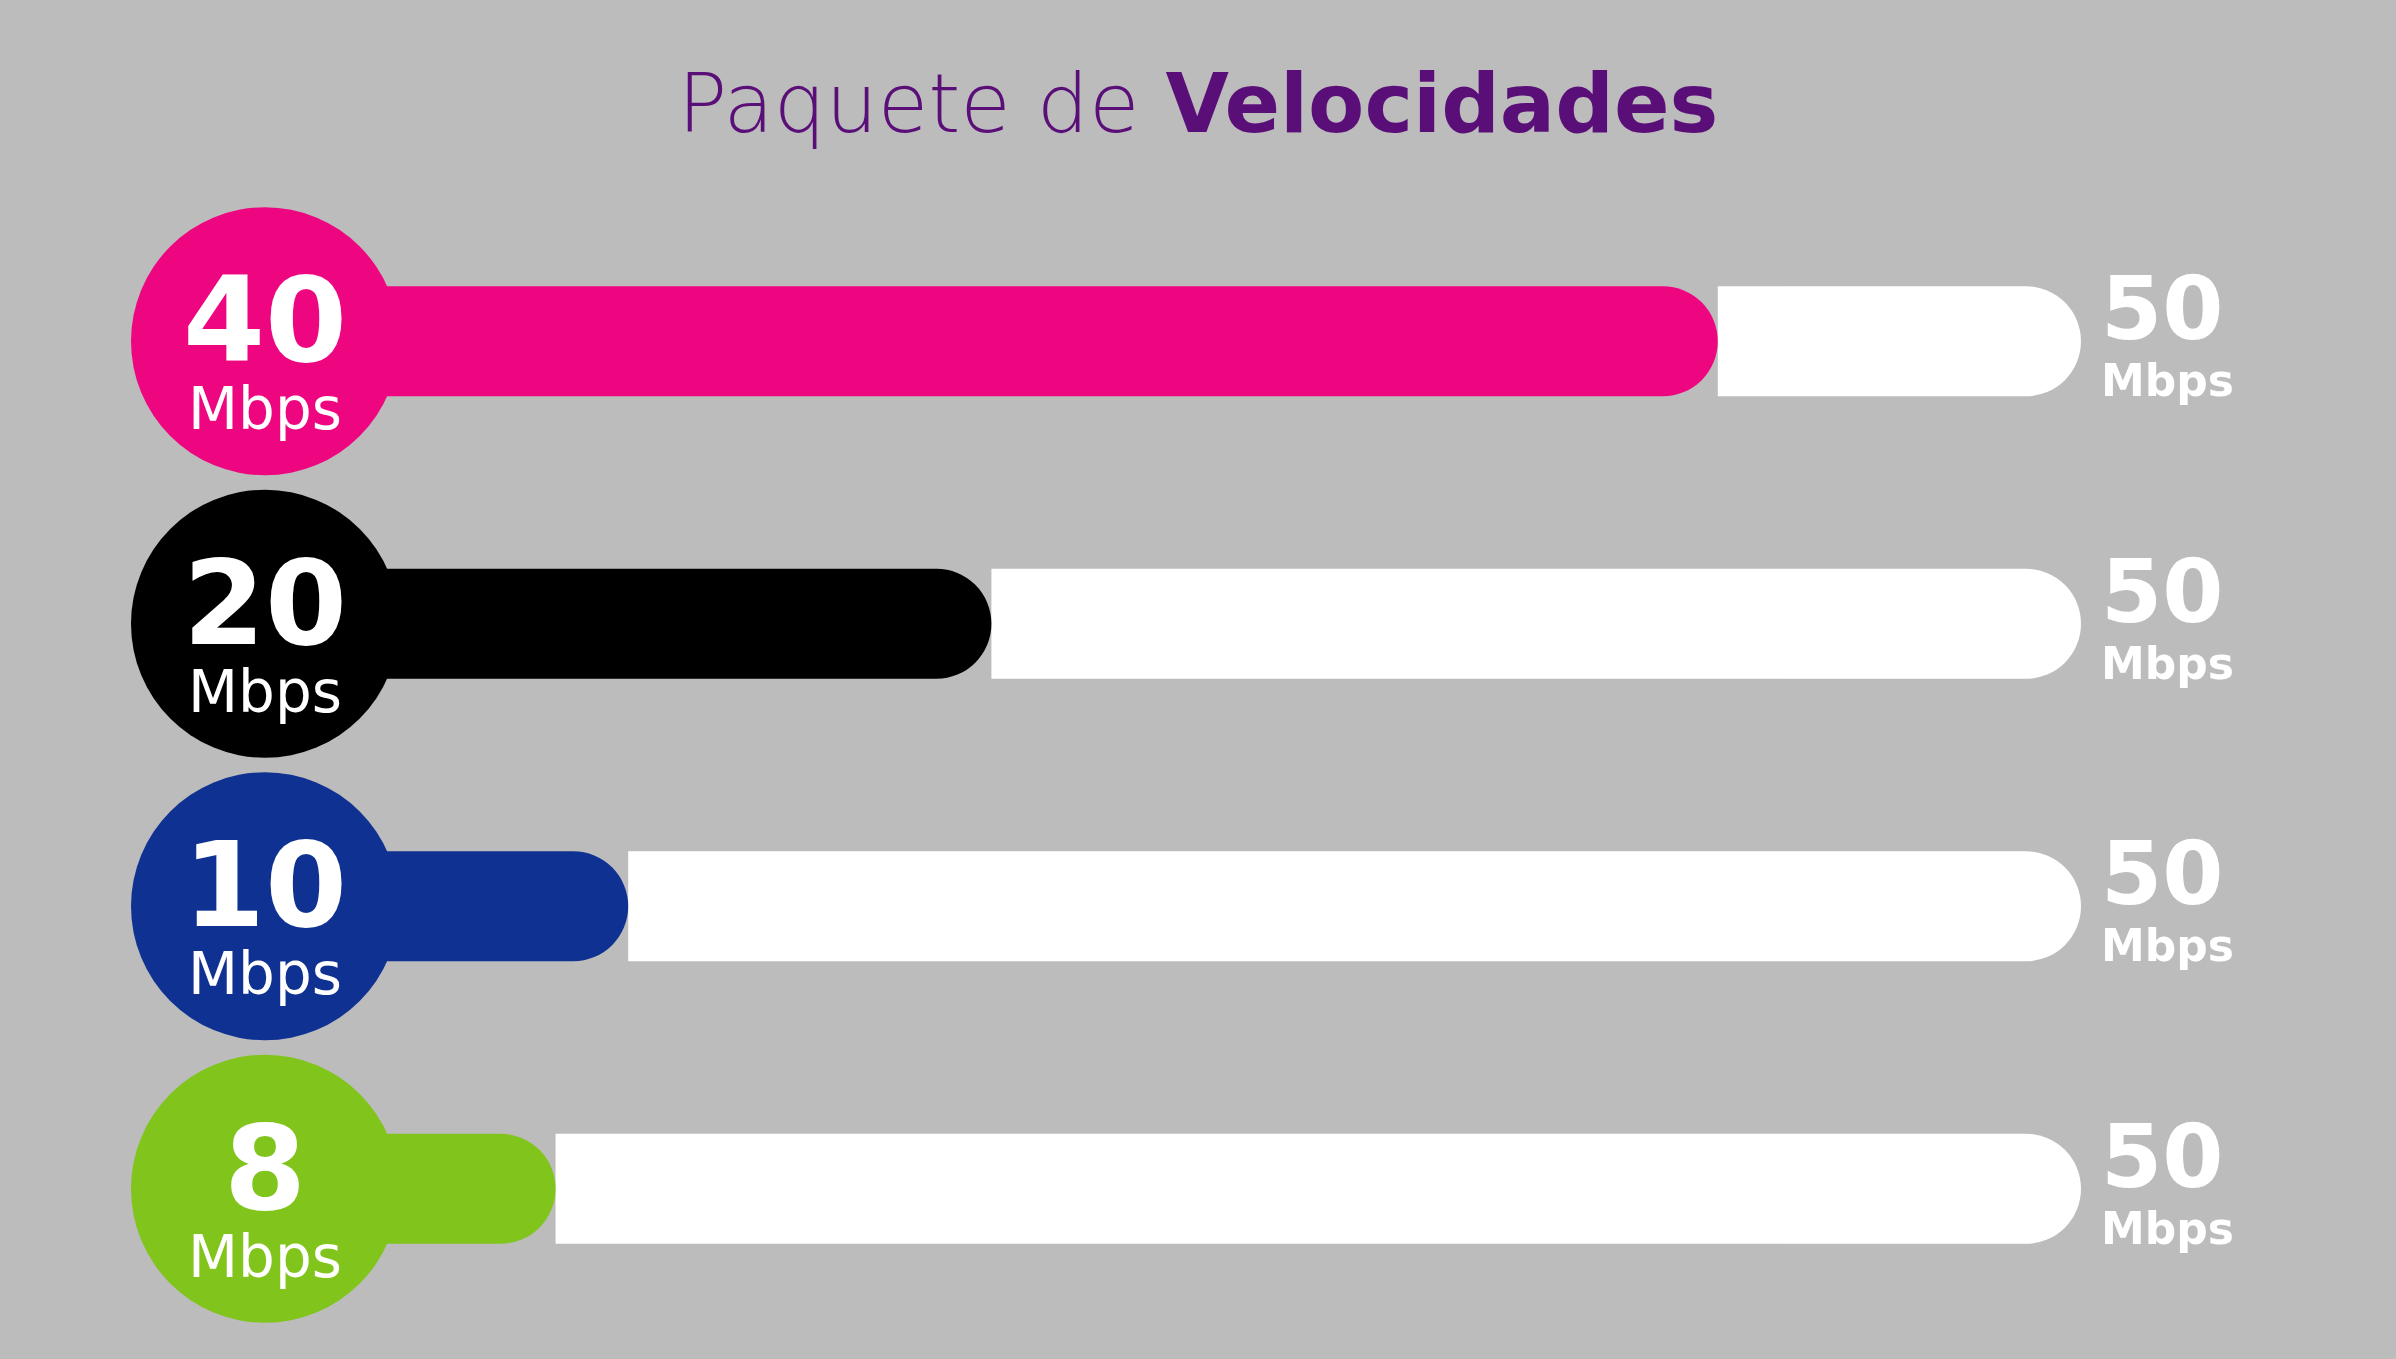  I want to click on data-label: 10 Mbps, so click(265, 912).